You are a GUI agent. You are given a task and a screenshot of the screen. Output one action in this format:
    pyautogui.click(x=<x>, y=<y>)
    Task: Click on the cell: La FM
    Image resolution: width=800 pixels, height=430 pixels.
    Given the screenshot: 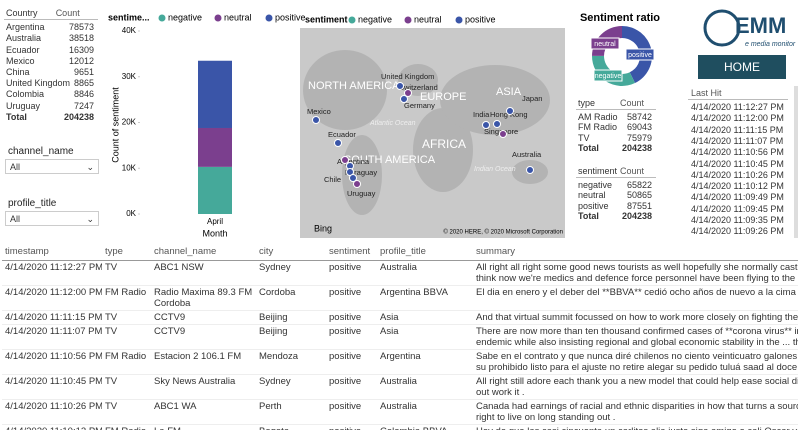 What is the action you would take?
    pyautogui.click(x=203, y=427)
    